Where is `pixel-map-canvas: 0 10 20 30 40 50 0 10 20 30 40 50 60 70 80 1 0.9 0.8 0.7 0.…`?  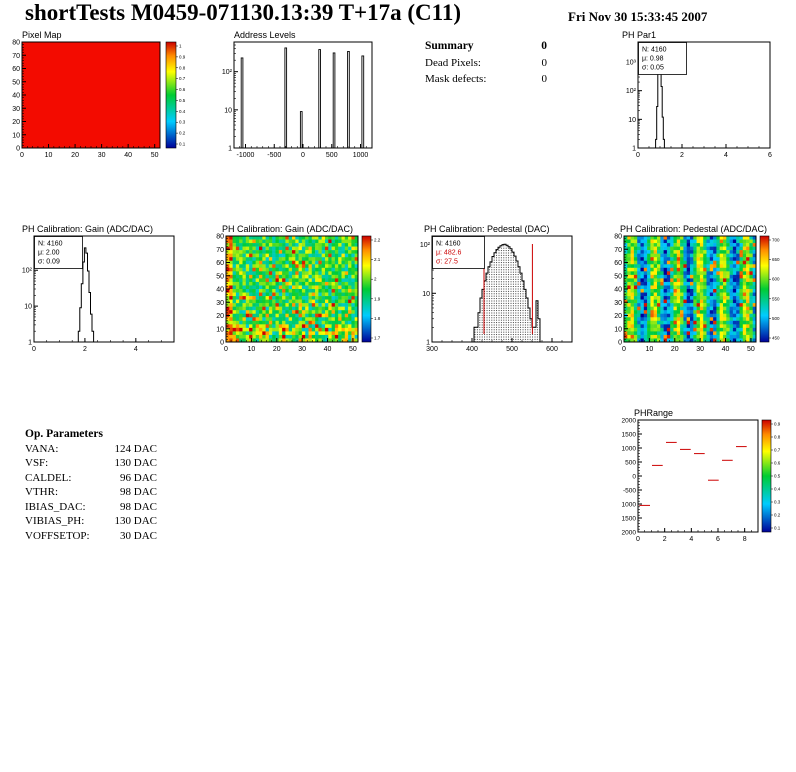
pixel-map-canvas: 0 10 20 30 40 50 0 10 20 30 40 50 60 70 80 1 0.9 0.8 0.7 0.… is located at coordinates (99, 100).